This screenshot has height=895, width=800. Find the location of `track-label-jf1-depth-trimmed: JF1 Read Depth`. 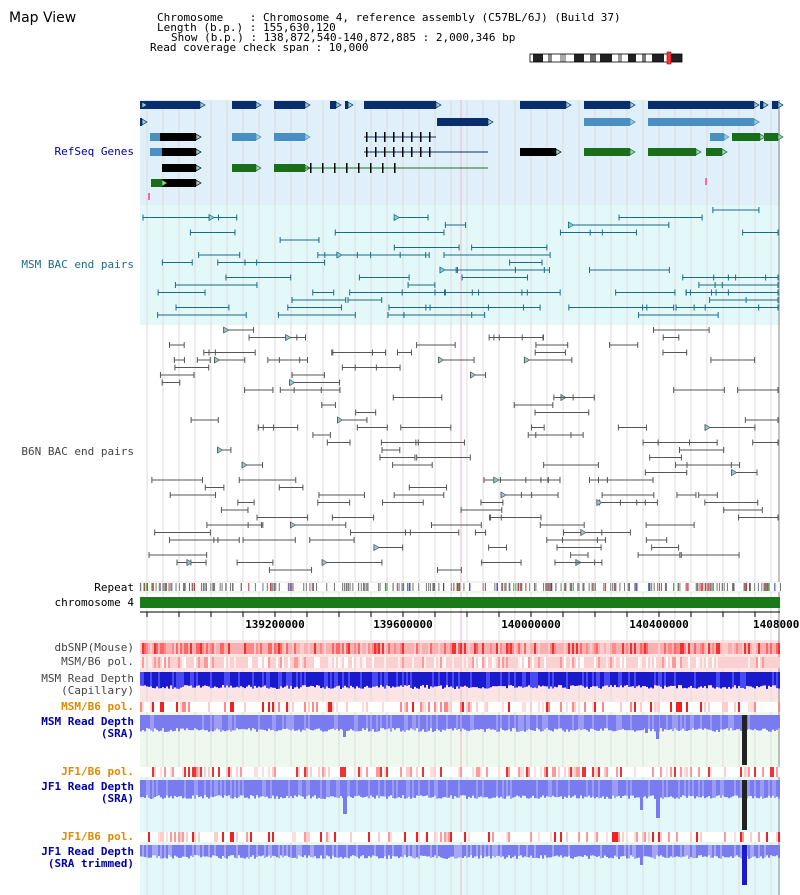

track-label-jf1-depth-trimmed: JF1 Read Depth is located at coordinates (87, 851).